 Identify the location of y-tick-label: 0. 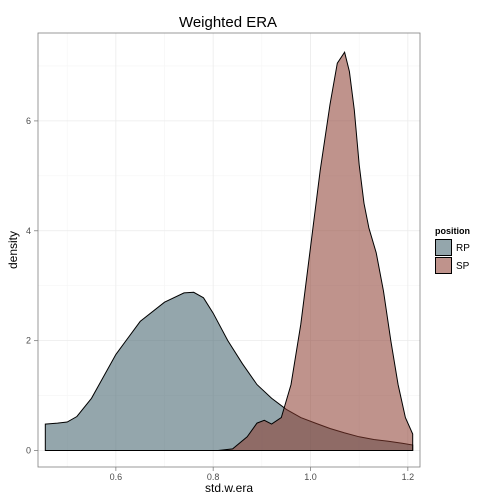
(28, 451).